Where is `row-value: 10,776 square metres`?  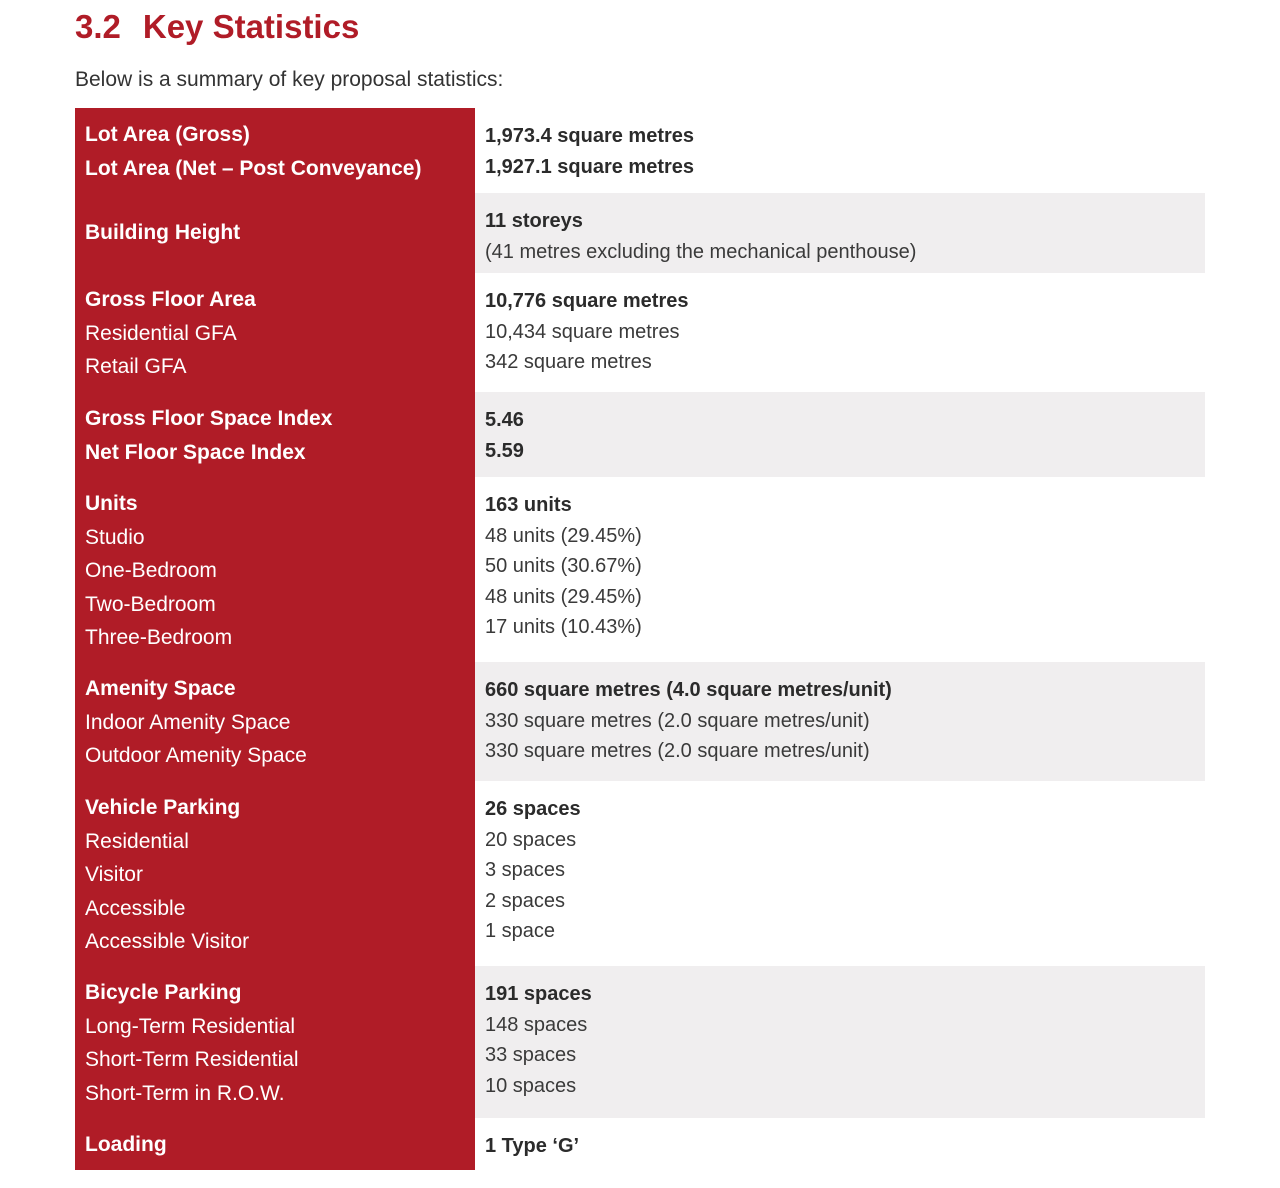 row-value: 10,776 square metres is located at coordinates (587, 301).